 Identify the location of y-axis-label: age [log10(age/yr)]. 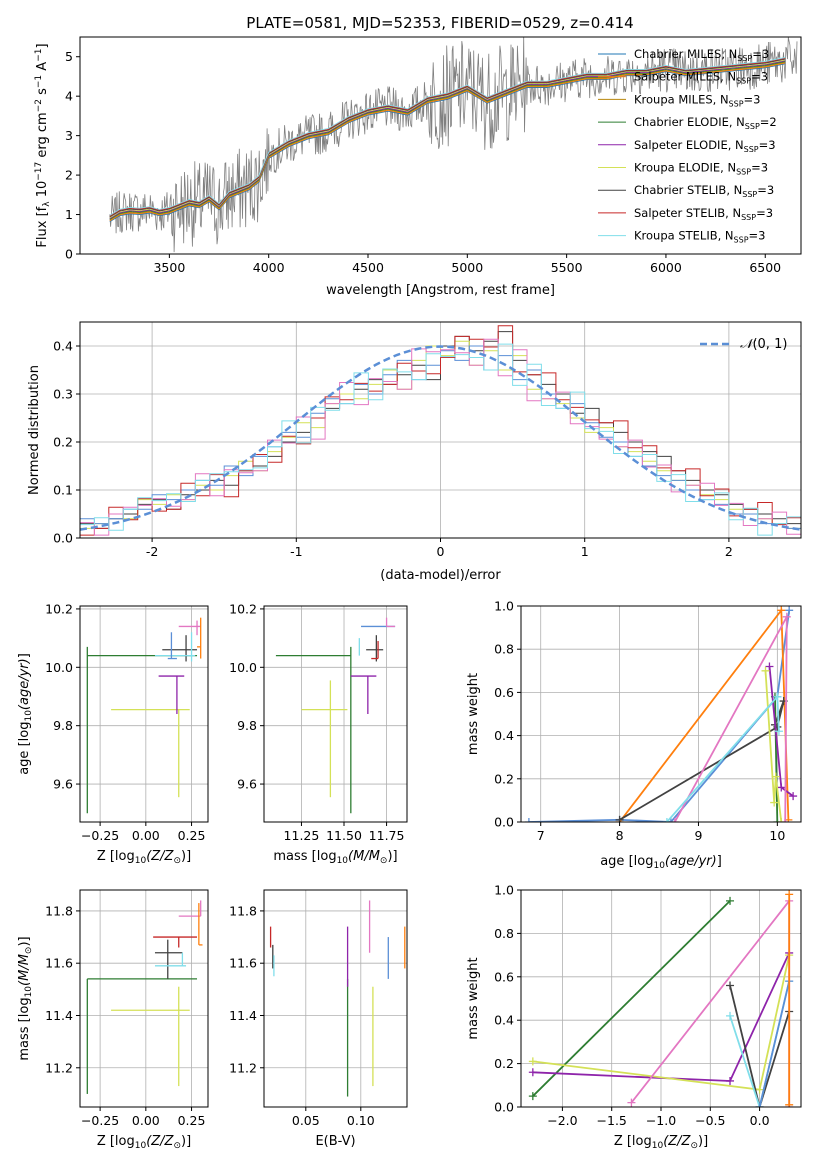
(25, 714).